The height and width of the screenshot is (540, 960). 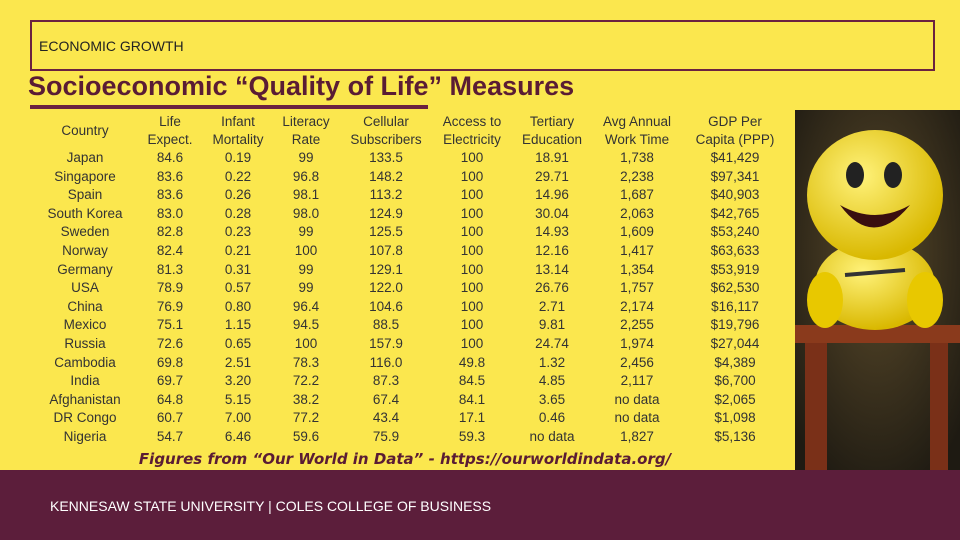 I want to click on table-cell: 78.3, so click(x=306, y=362).